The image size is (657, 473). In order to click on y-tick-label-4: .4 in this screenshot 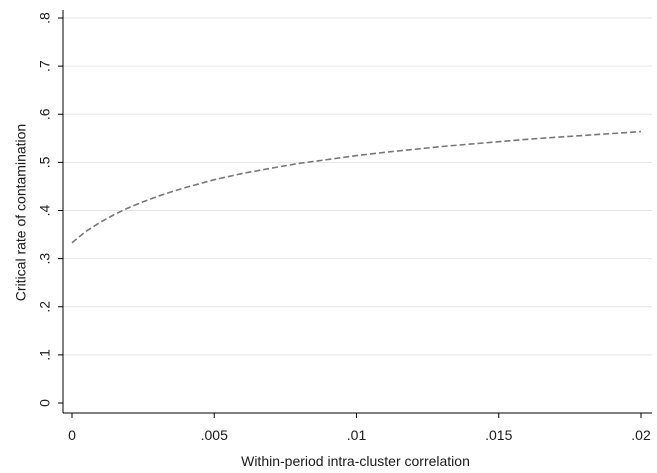, I will do `click(45, 210)`.